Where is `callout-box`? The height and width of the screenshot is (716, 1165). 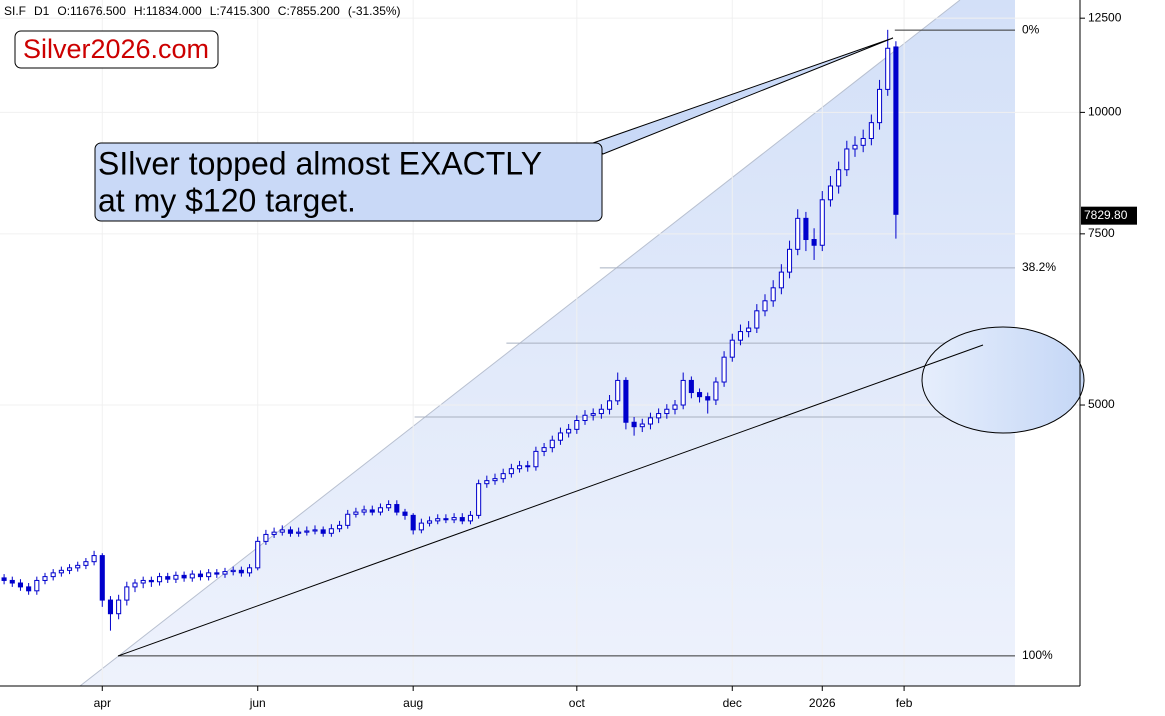 callout-box is located at coordinates (348, 182).